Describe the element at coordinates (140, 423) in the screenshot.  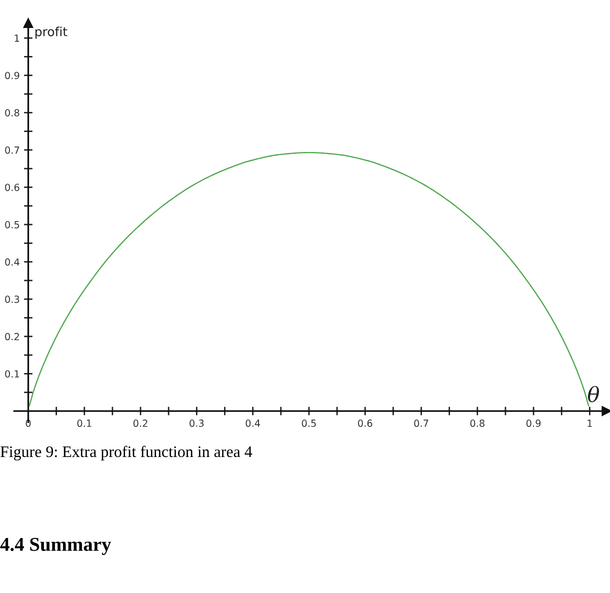
I see `x-tick-label: 0.2` at that location.